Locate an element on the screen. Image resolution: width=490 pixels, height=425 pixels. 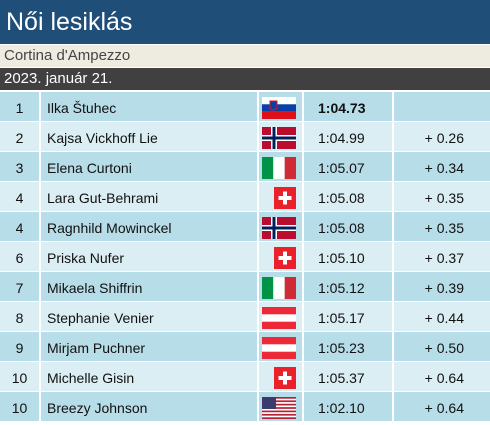
rank: 9 is located at coordinates (20, 346).